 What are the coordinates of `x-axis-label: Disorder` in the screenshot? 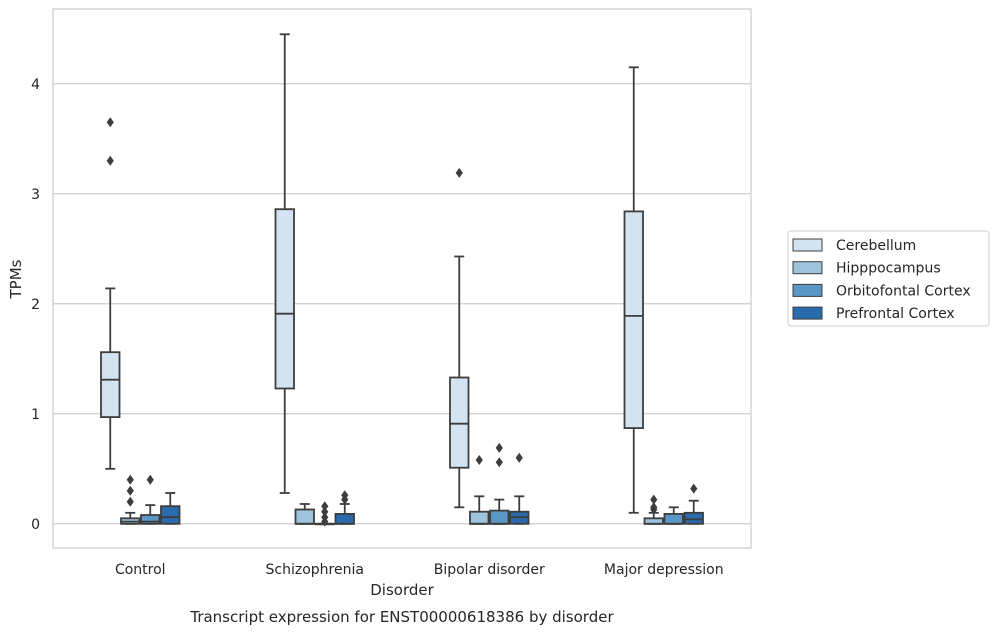 It's located at (402, 590).